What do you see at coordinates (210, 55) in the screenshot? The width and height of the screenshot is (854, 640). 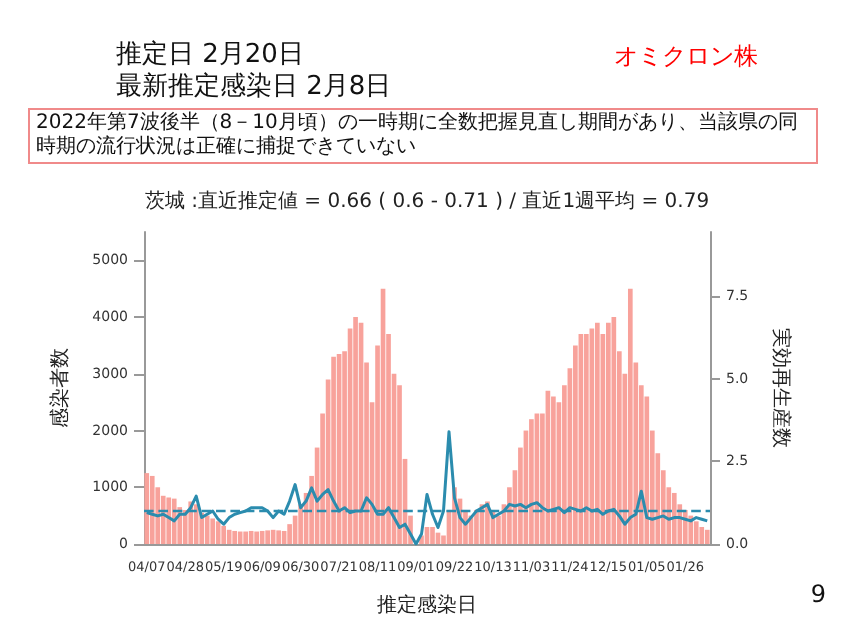 I see `chart-title: 推定日 2月20日` at bounding box center [210, 55].